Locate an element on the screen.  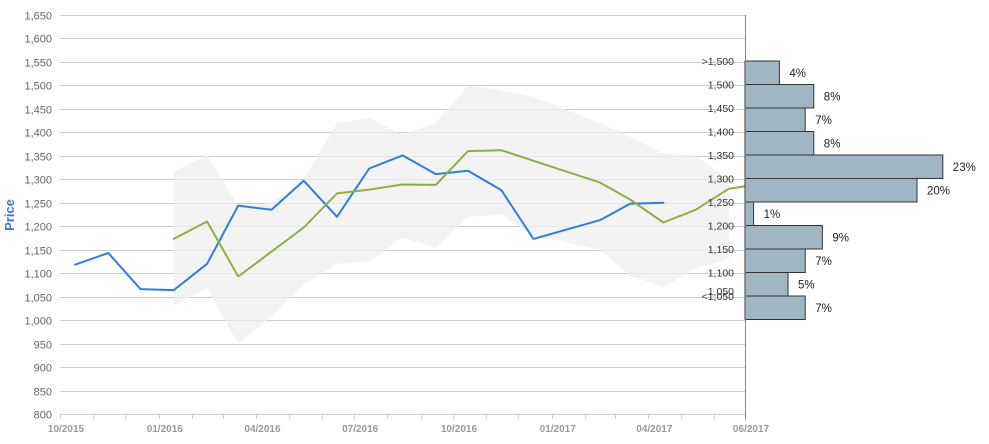
x-tick-label: 04/2016 is located at coordinates (262, 429).